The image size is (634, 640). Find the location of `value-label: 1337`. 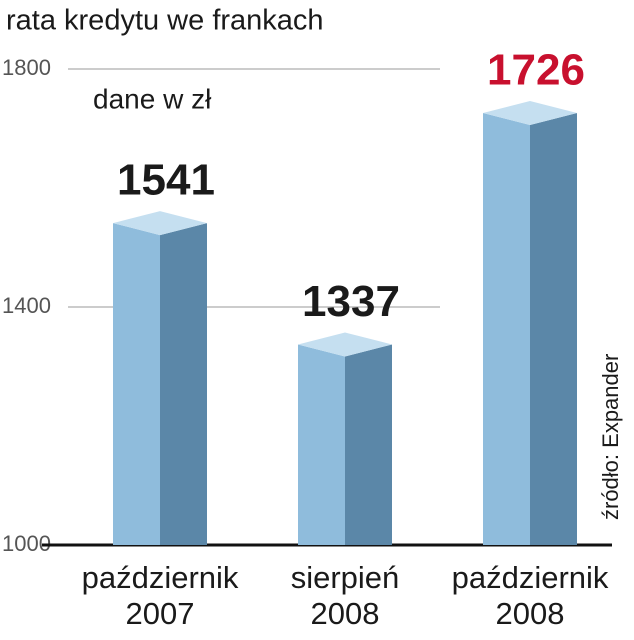

value-label: 1337 is located at coordinates (351, 301).